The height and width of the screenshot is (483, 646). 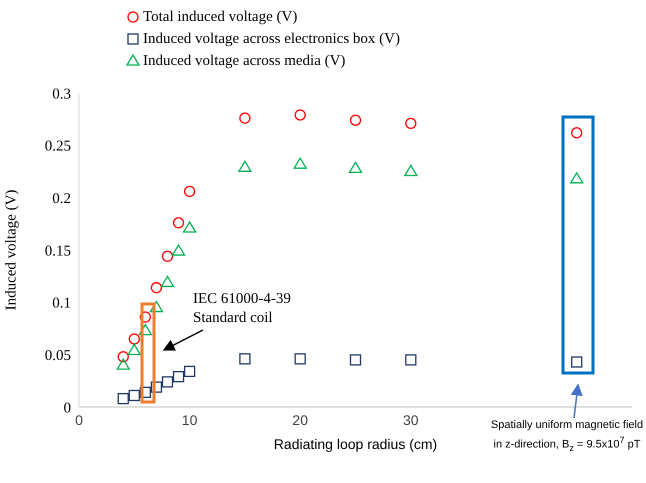 What do you see at coordinates (190, 420) in the screenshot?
I see `x-tick-label: 10` at bounding box center [190, 420].